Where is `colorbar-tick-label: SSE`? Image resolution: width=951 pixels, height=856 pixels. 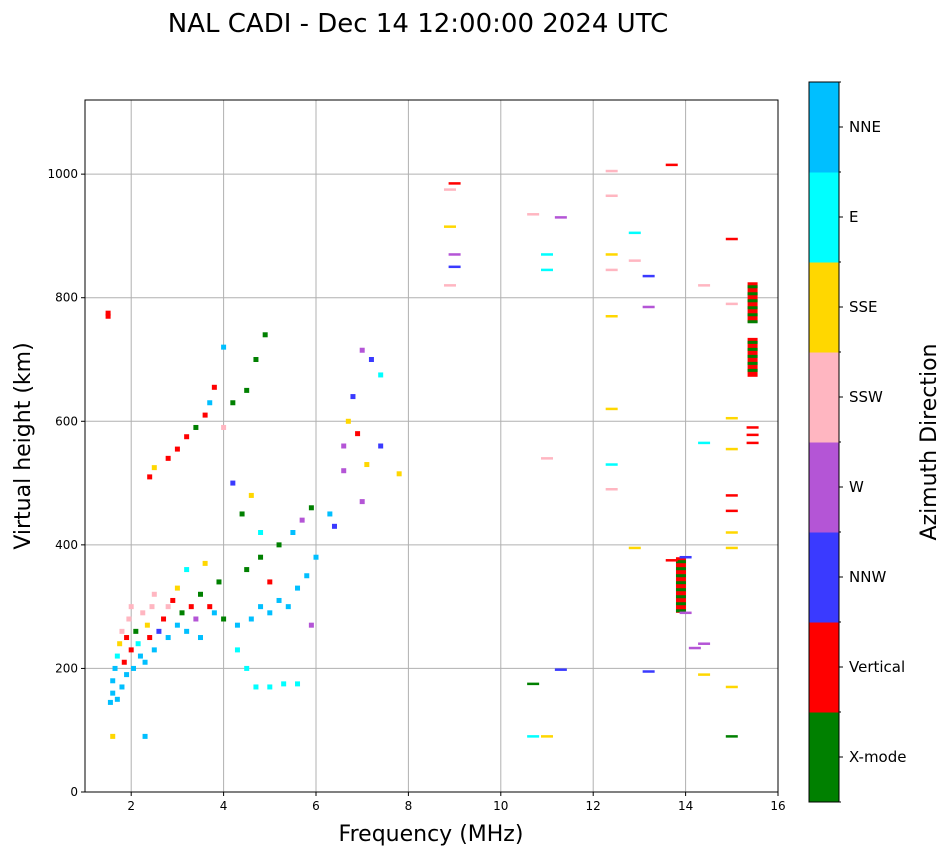 colorbar-tick-label: SSE is located at coordinates (863, 307).